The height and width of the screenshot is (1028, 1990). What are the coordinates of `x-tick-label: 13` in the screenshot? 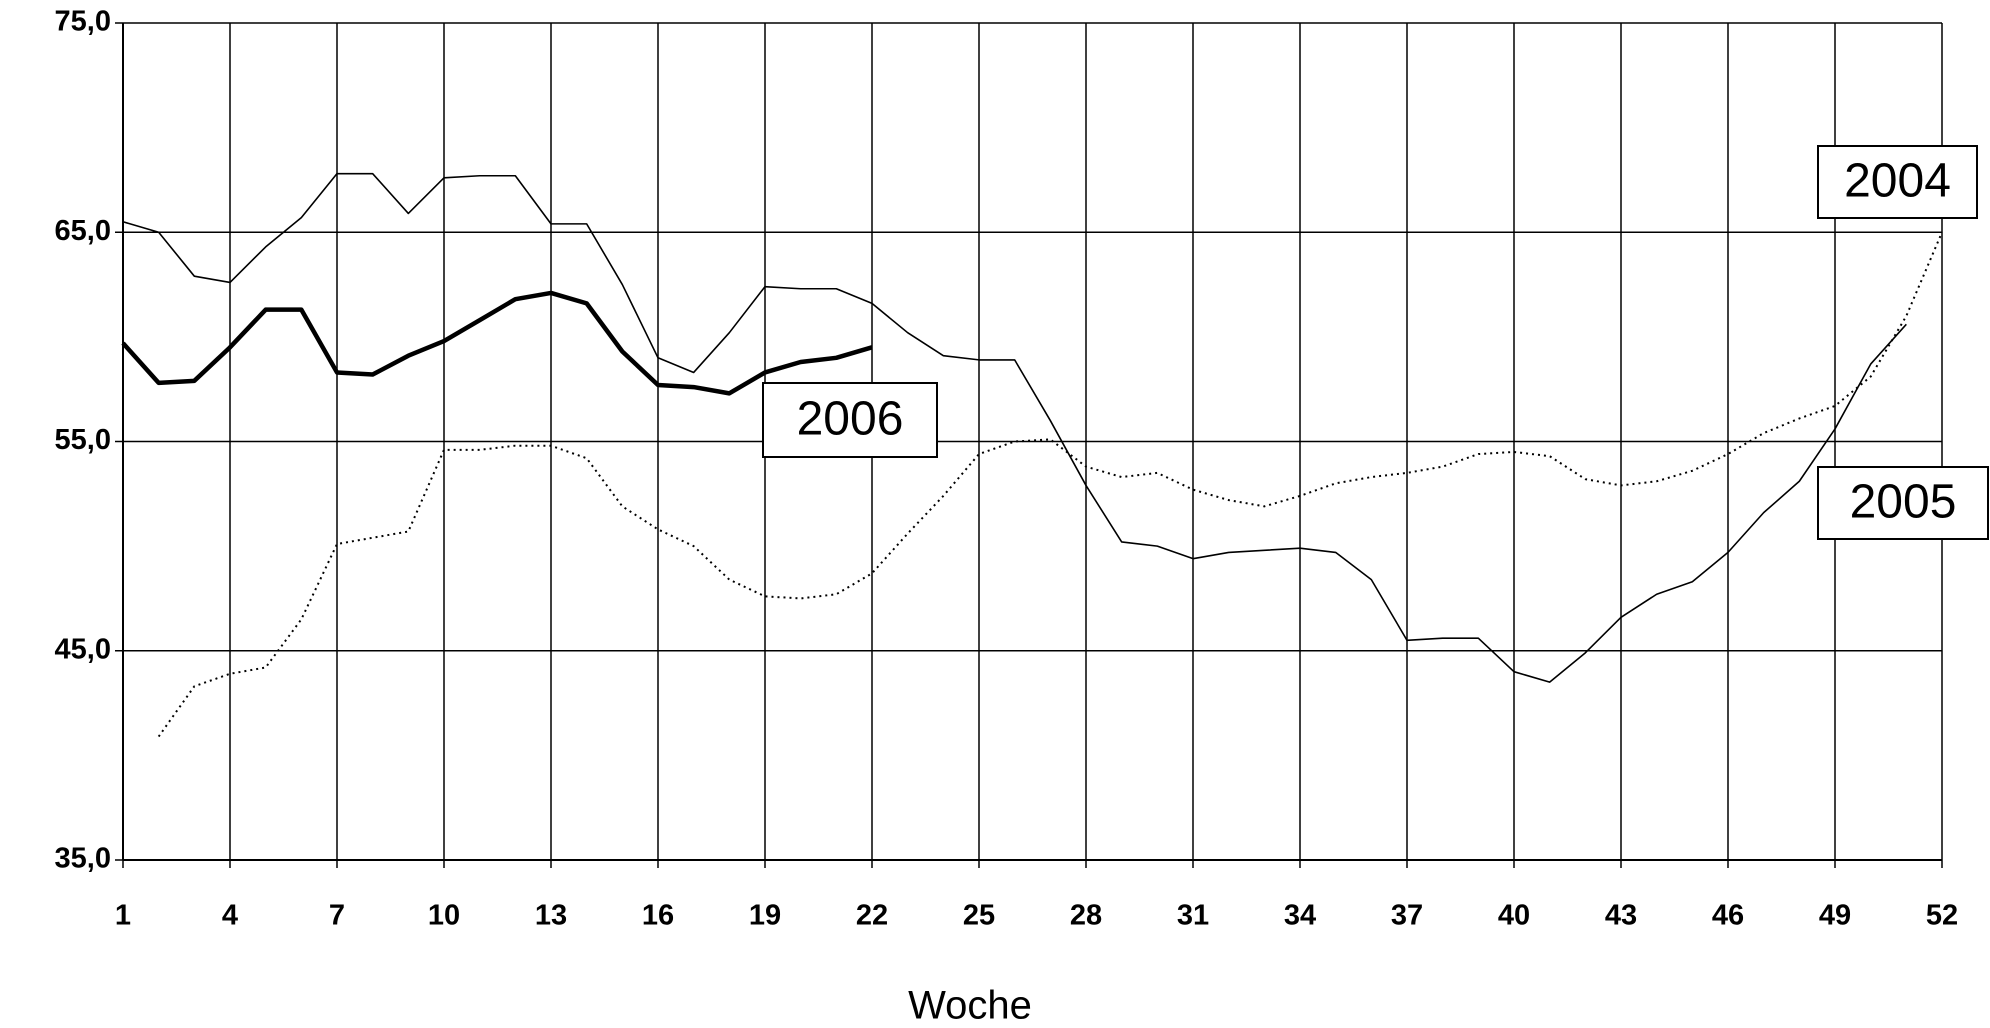 It's located at (551, 916).